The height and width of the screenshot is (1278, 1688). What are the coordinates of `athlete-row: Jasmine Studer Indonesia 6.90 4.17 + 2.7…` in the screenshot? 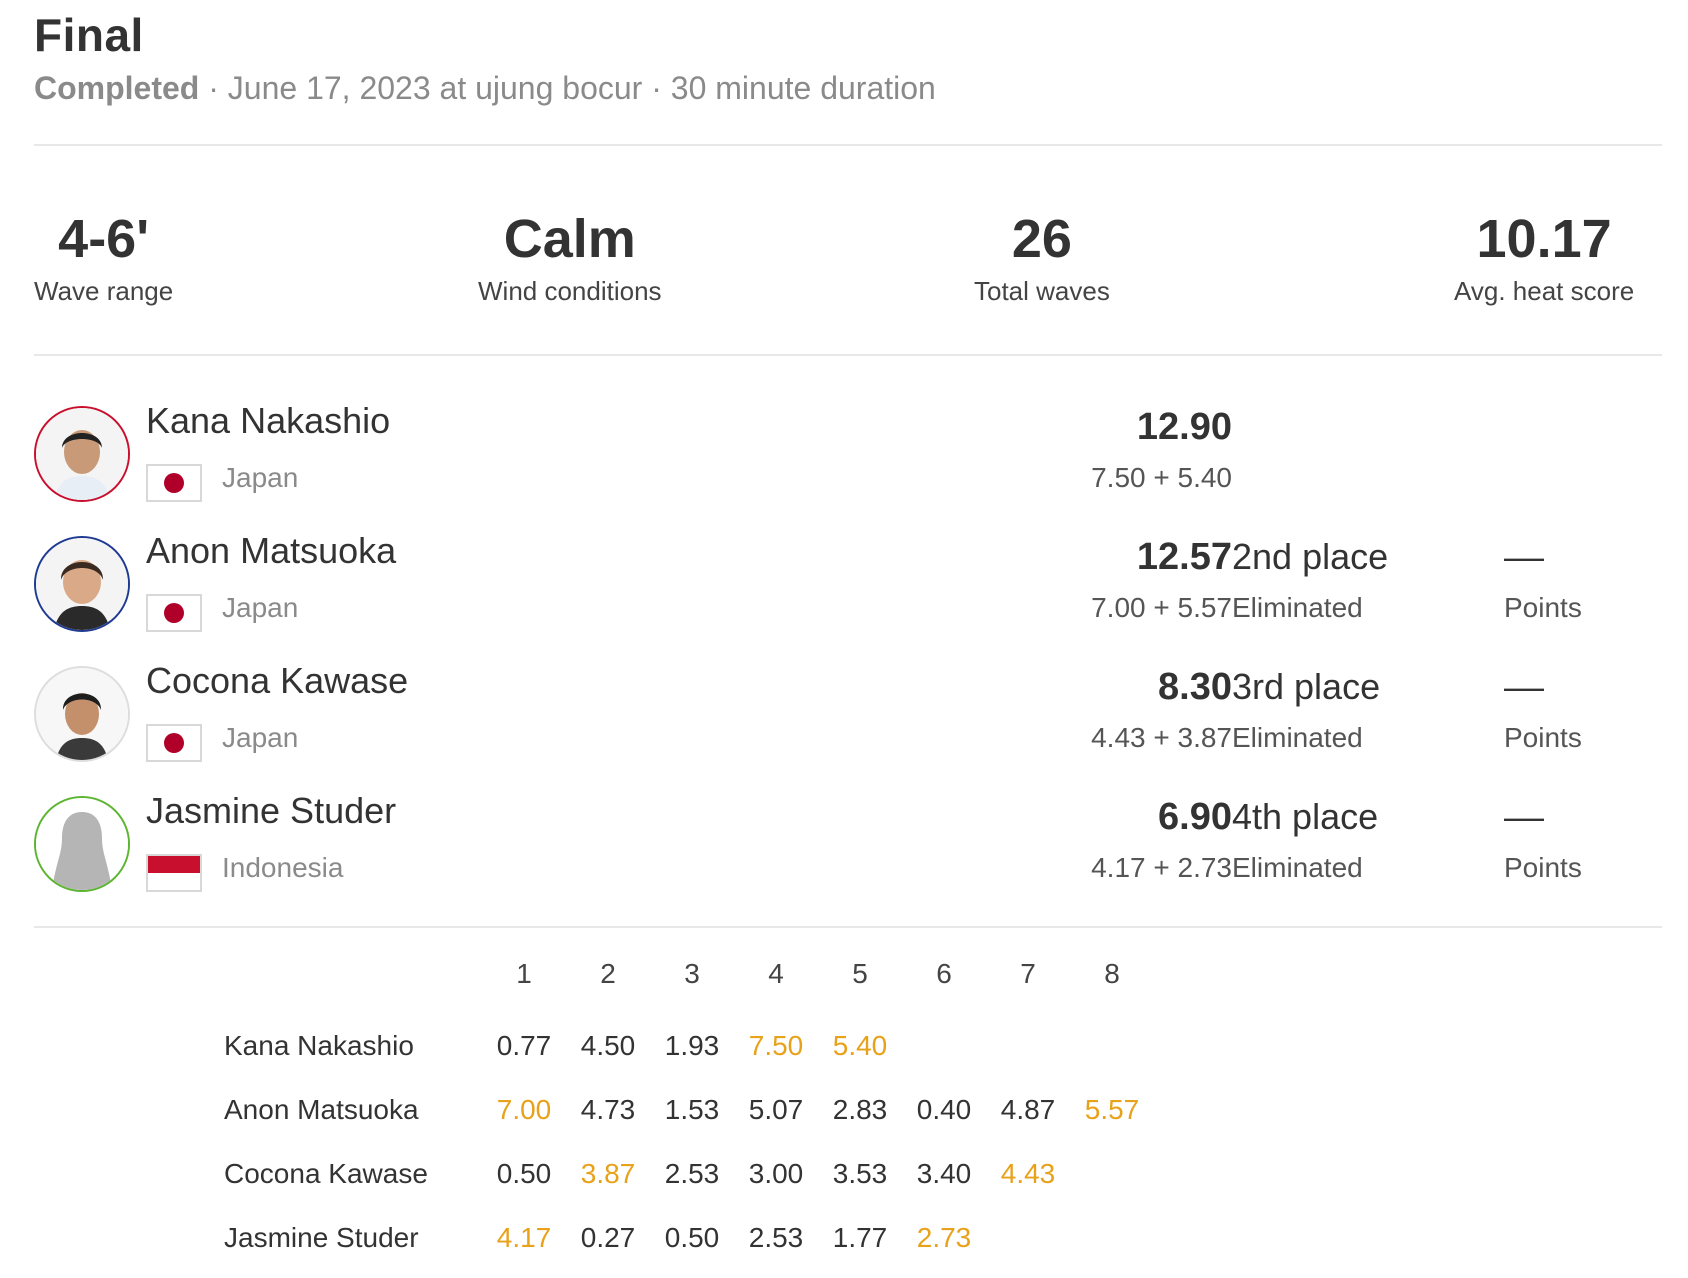 It's located at (848, 848).